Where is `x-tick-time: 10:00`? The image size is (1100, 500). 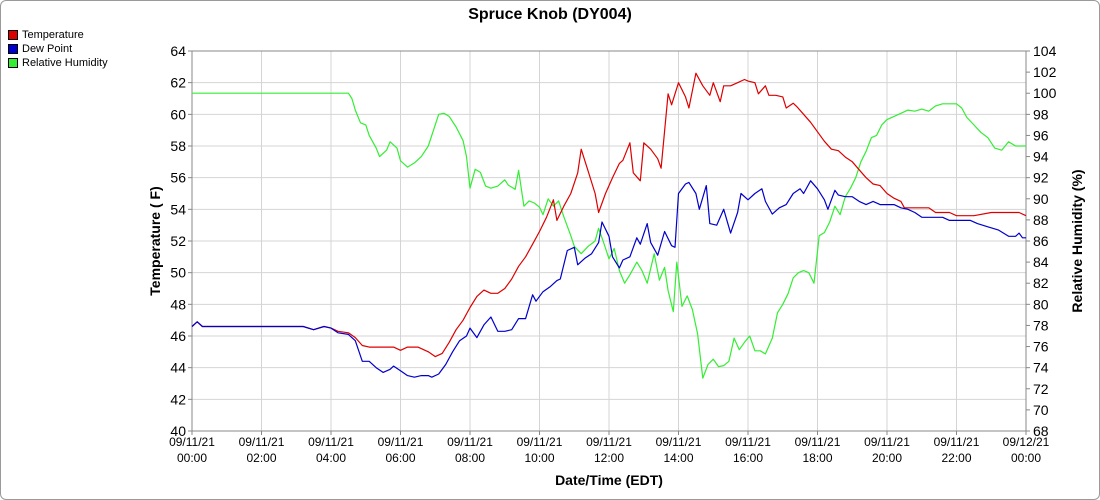
x-tick-time: 10:00 is located at coordinates (539, 458).